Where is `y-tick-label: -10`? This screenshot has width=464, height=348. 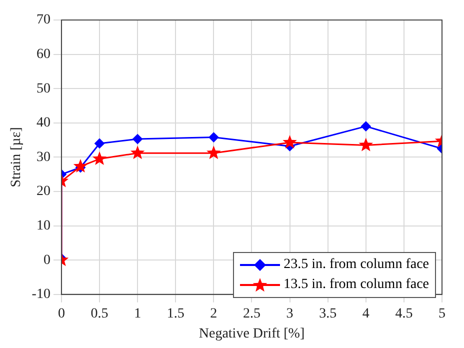 y-tick-label: -10 is located at coordinates (41, 294).